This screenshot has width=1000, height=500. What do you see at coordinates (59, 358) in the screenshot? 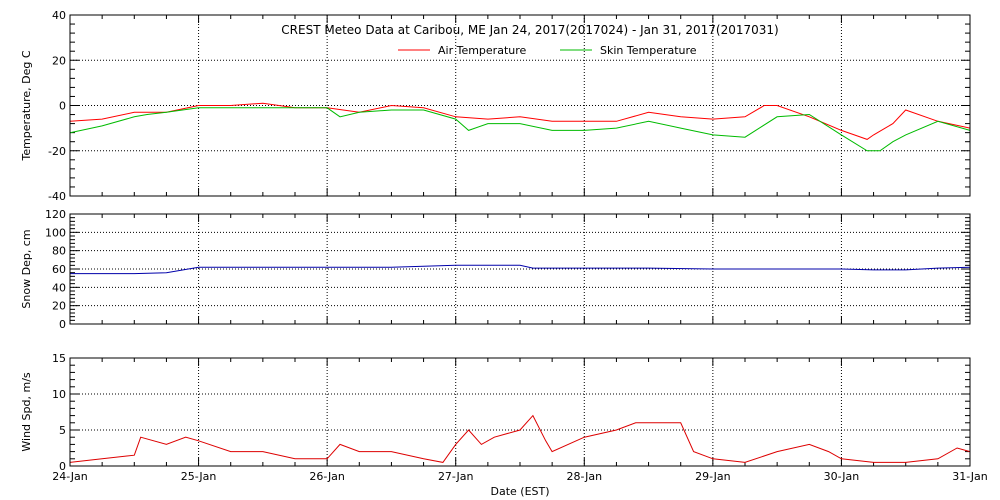
I see `y-tick-label: 15` at bounding box center [59, 358].